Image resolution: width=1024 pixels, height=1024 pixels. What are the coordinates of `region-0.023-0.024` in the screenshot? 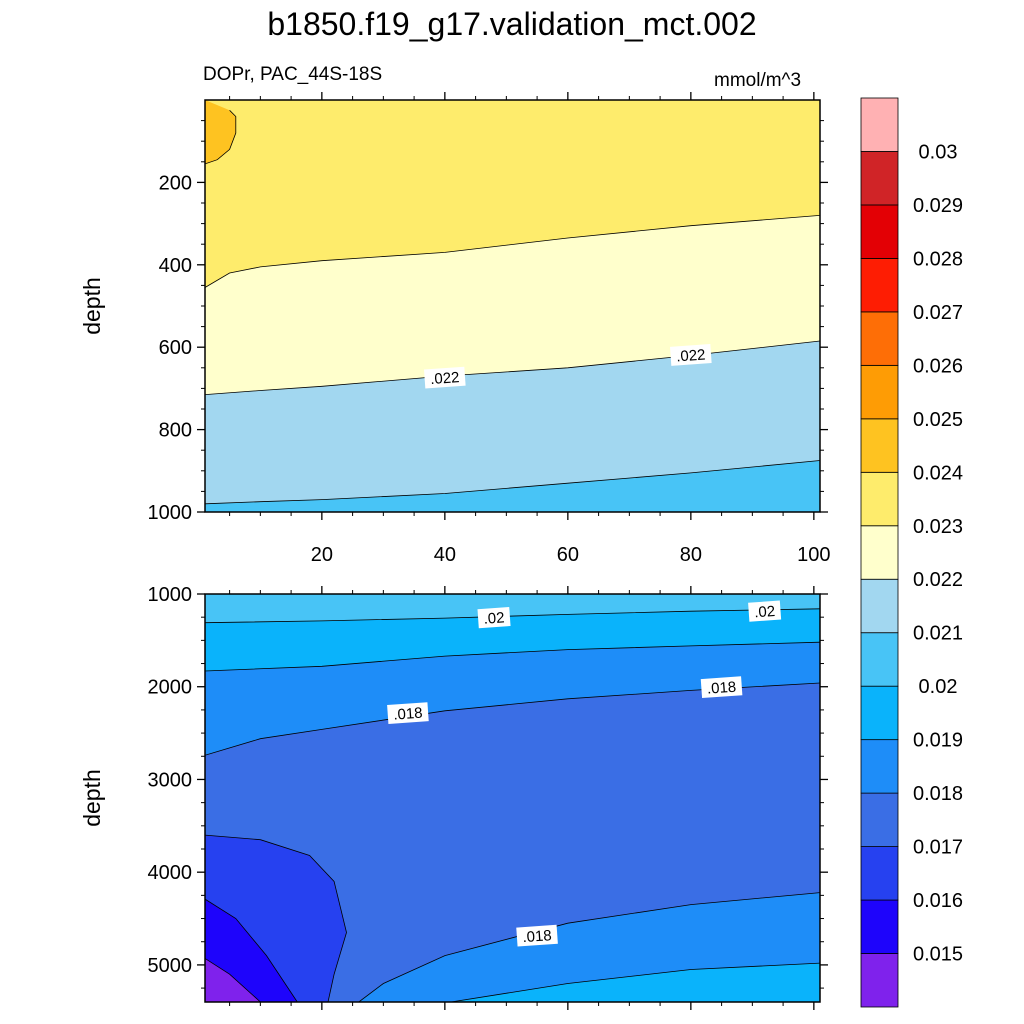 It's located at (512, 194).